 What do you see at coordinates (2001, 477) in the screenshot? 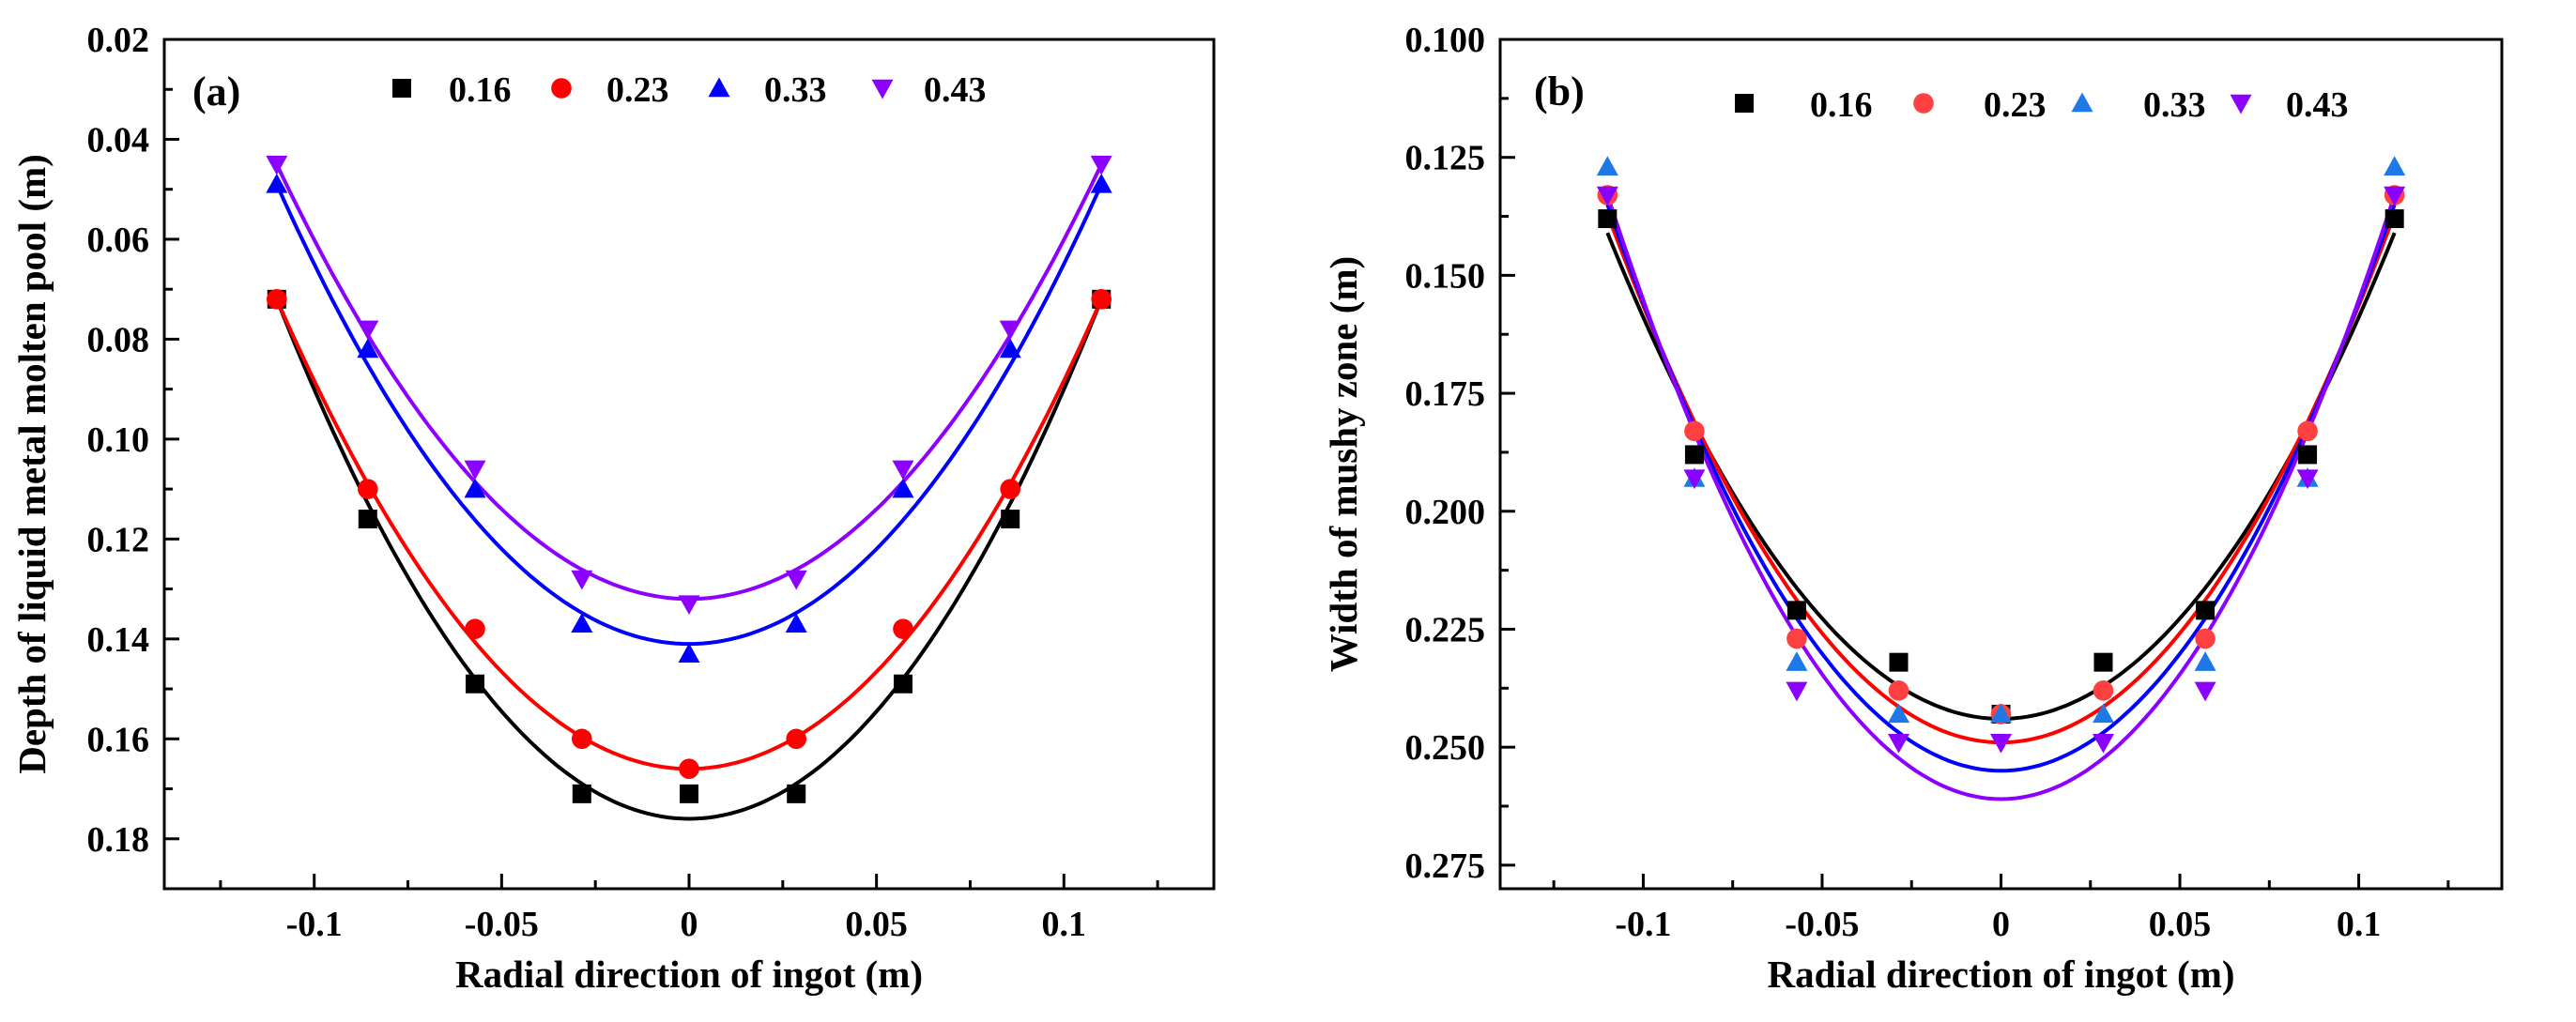
I see `fit-curve-0.16` at bounding box center [2001, 477].